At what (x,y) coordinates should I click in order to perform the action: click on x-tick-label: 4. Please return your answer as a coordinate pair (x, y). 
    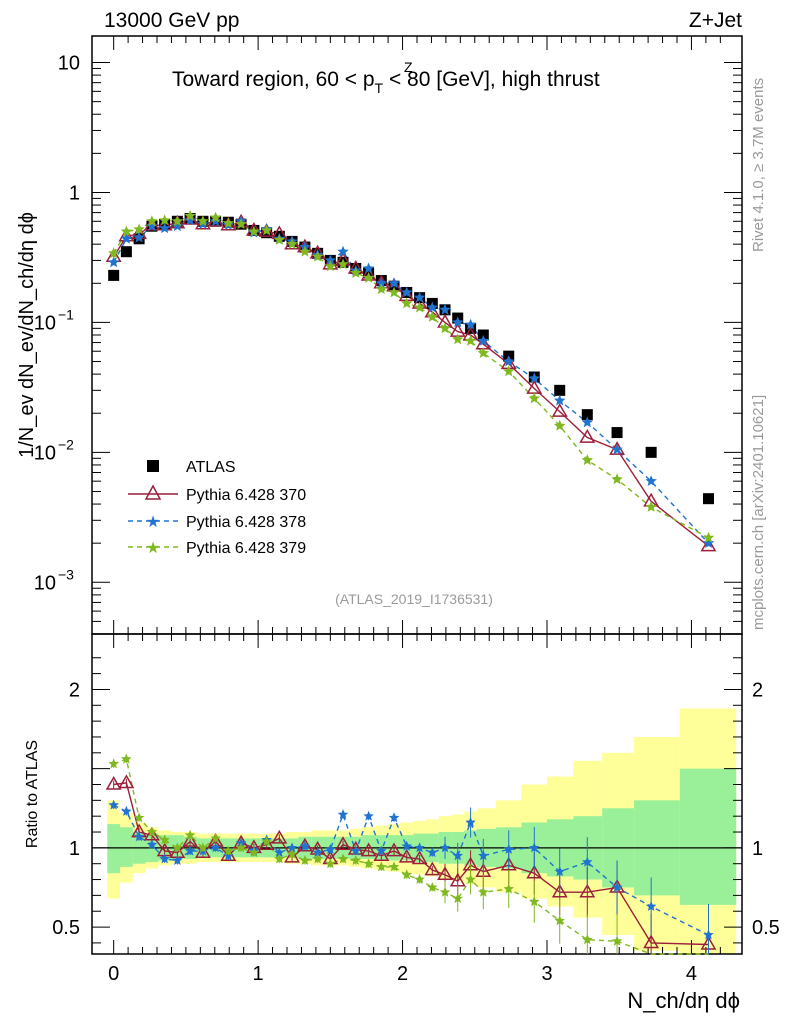
    Looking at the image, I should click on (691, 974).